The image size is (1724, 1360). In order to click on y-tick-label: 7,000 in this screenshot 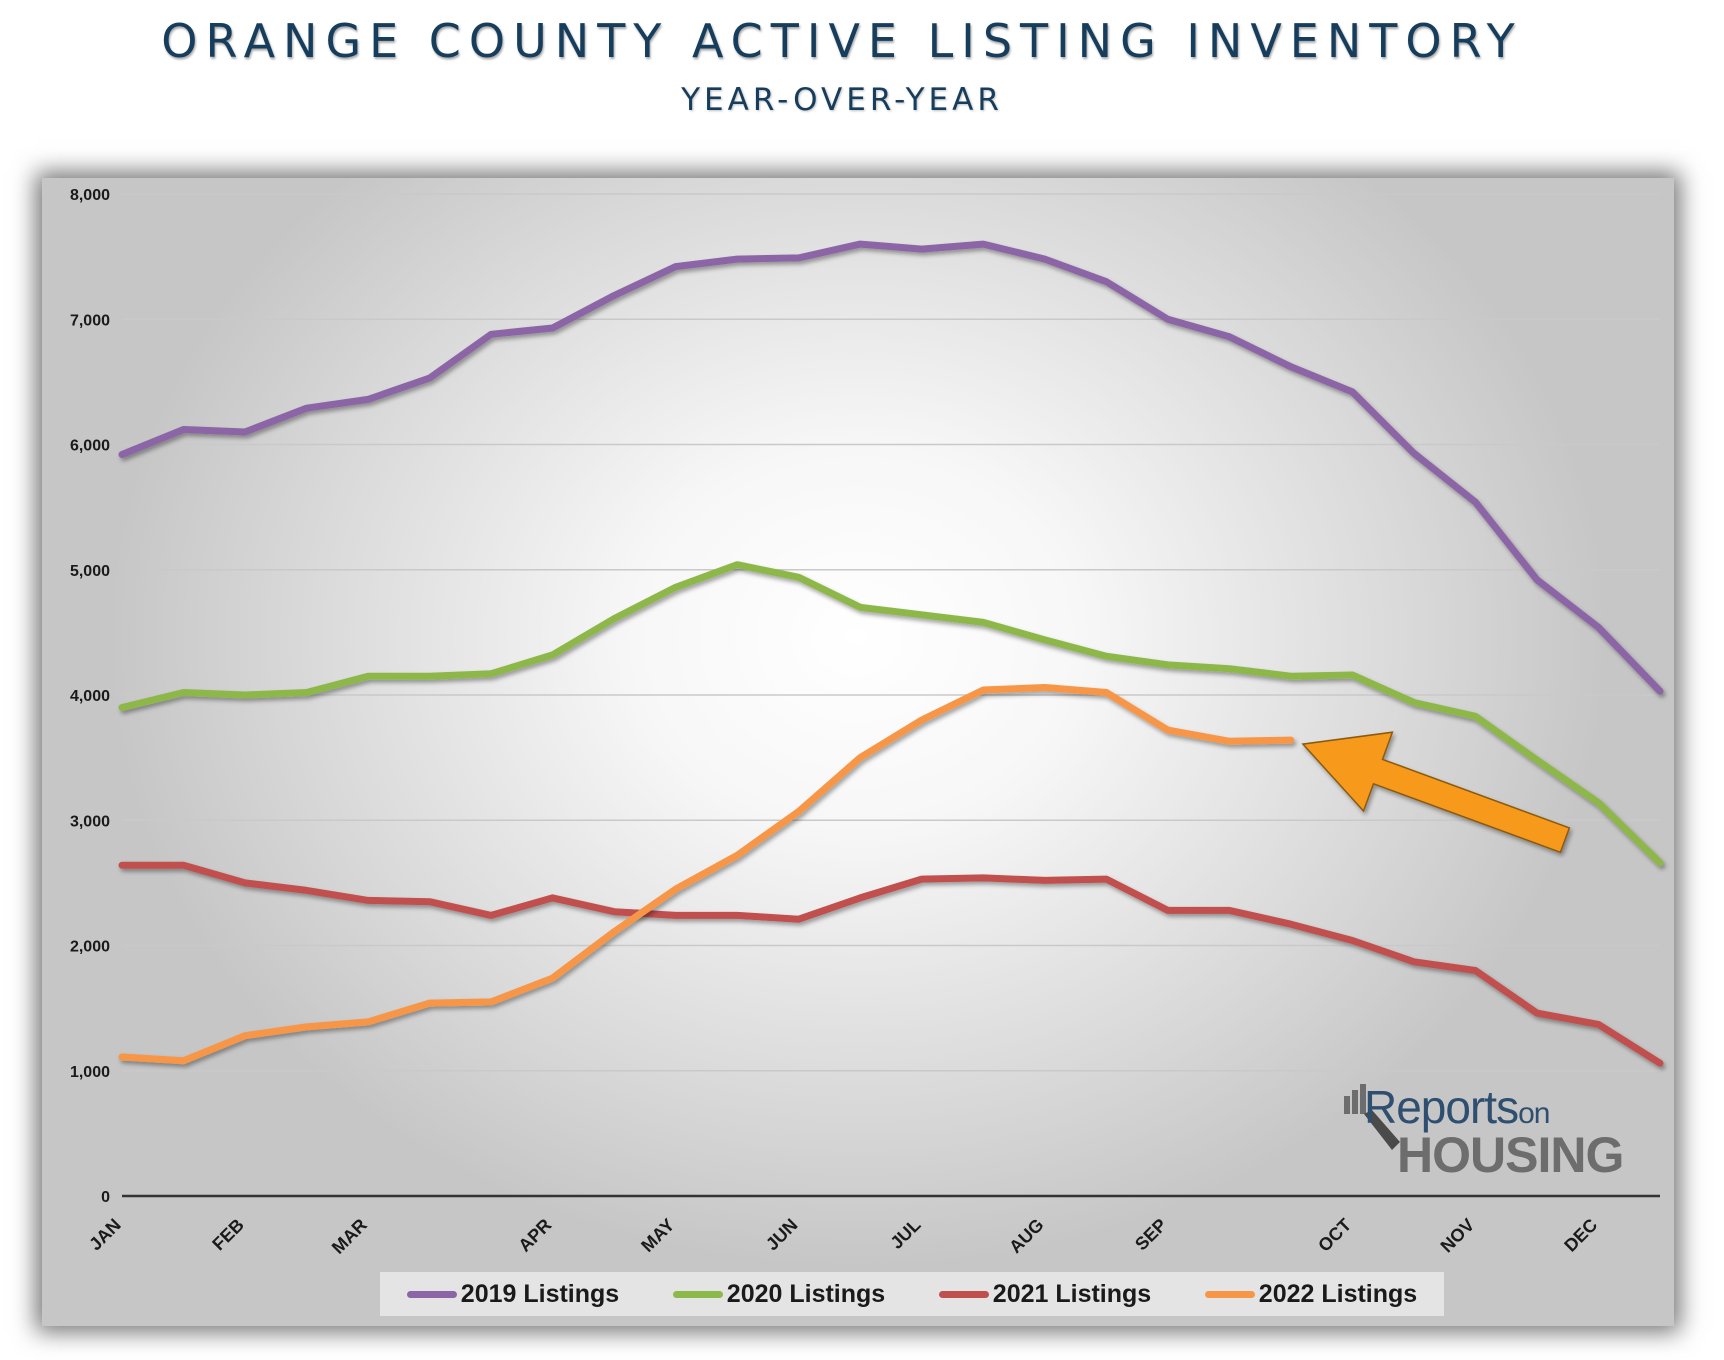, I will do `click(90, 320)`.